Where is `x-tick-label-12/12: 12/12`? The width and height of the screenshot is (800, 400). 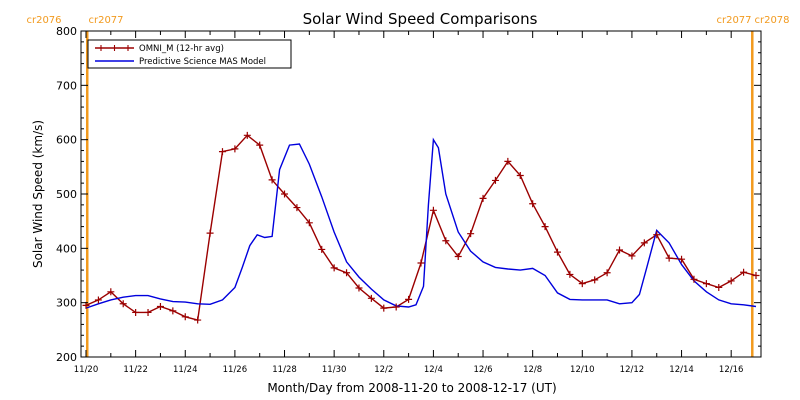 x-tick-label-12/12: 12/12 is located at coordinates (632, 370).